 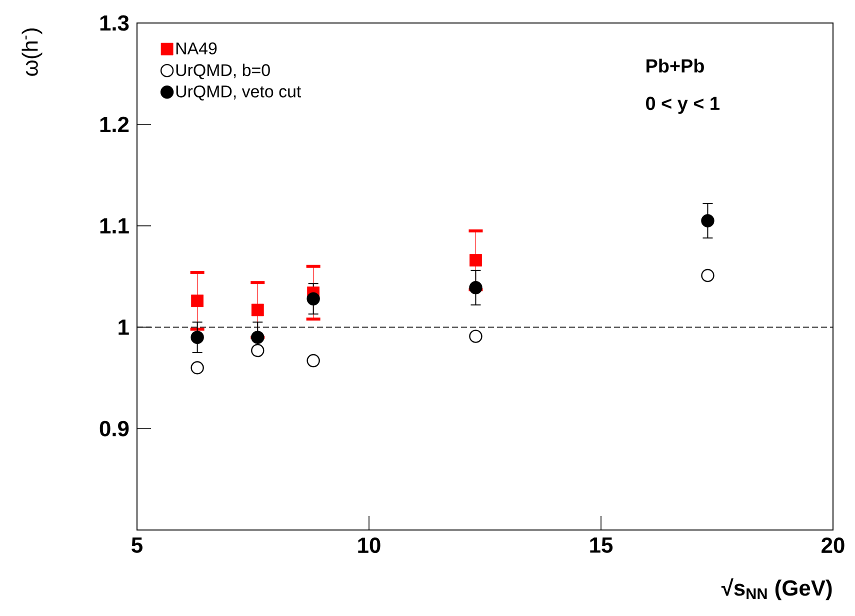 I want to click on x-axis-title: √s$_{NN}$ (GeV), so click(x=776, y=589).